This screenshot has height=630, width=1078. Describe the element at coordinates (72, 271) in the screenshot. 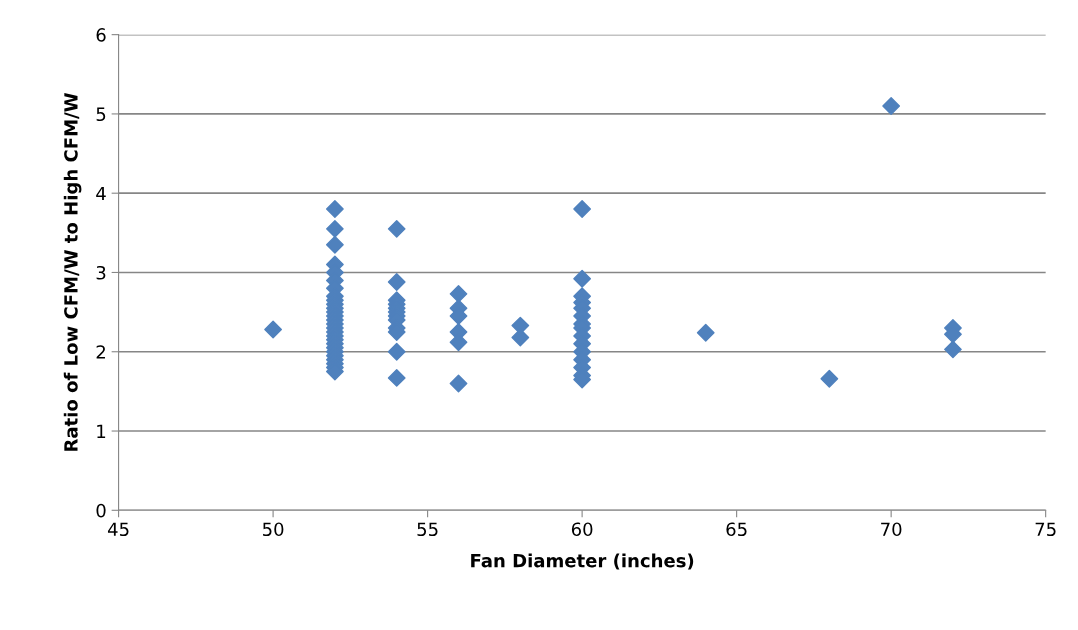

I see `y-axis-title: Ratio of Low CFM/W to High CFM/W` at that location.